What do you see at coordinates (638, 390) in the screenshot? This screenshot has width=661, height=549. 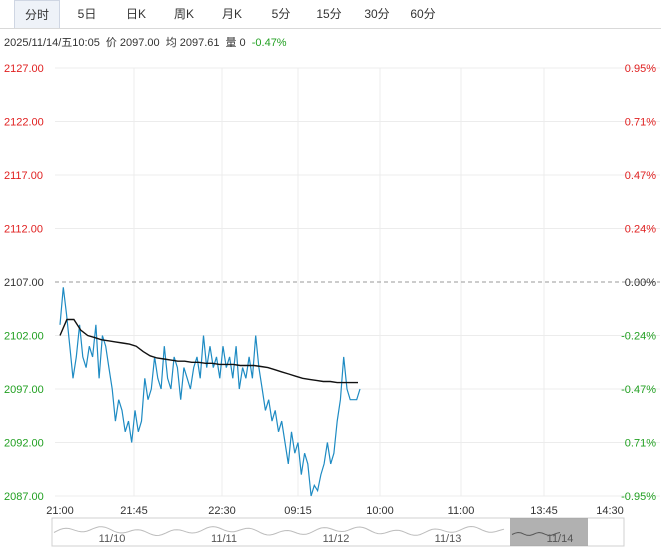 I see `y-percent-tick-label: -0.47%` at bounding box center [638, 390].